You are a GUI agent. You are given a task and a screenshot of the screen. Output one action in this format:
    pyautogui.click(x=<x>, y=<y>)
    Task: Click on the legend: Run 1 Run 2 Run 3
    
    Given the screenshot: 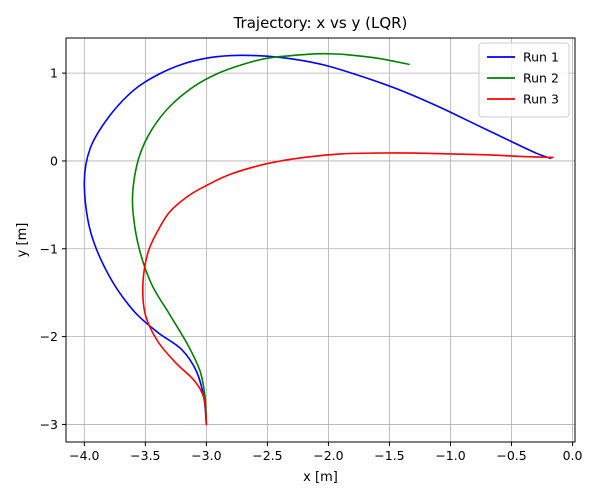 What is the action you would take?
    pyautogui.click(x=524, y=80)
    